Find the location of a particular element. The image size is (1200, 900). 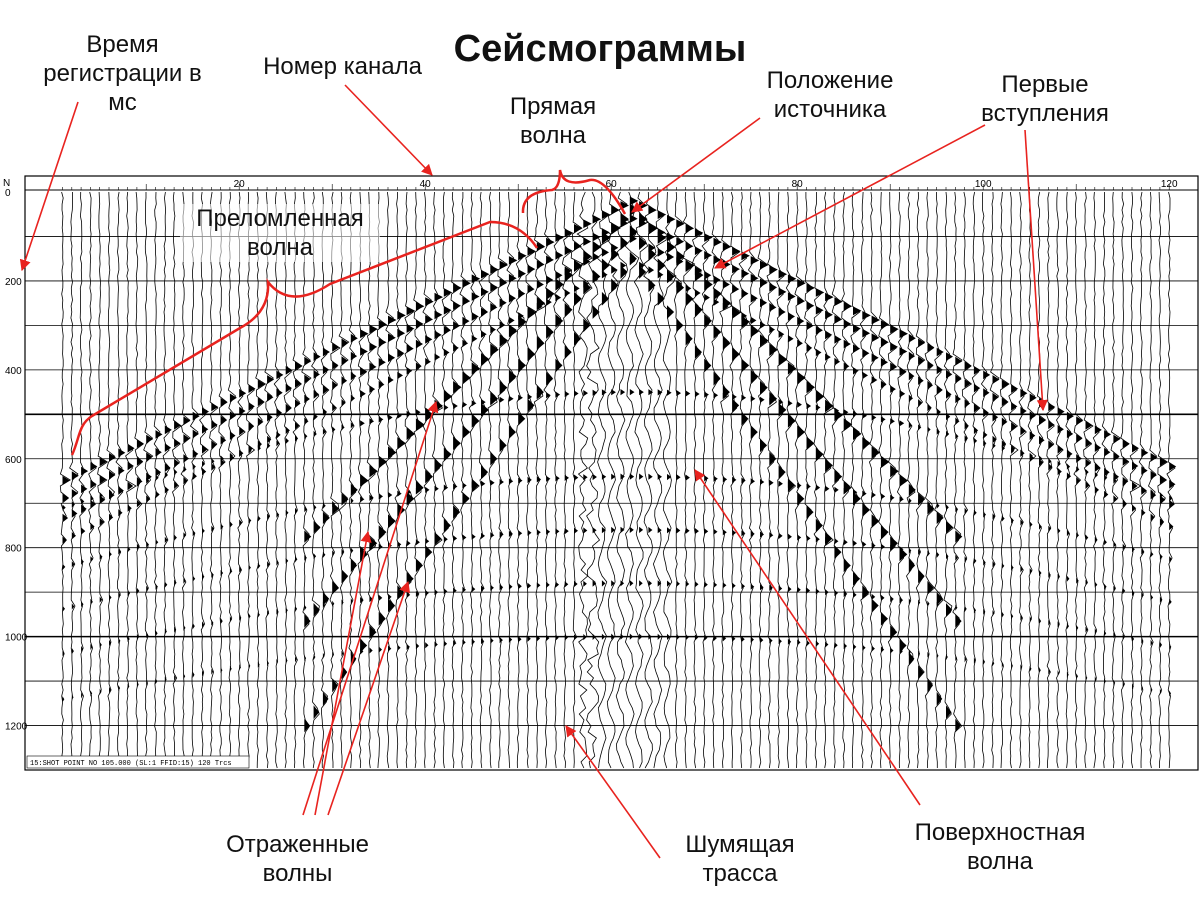

direct-wave-label: Прямая волна is located at coordinates (553, 121).